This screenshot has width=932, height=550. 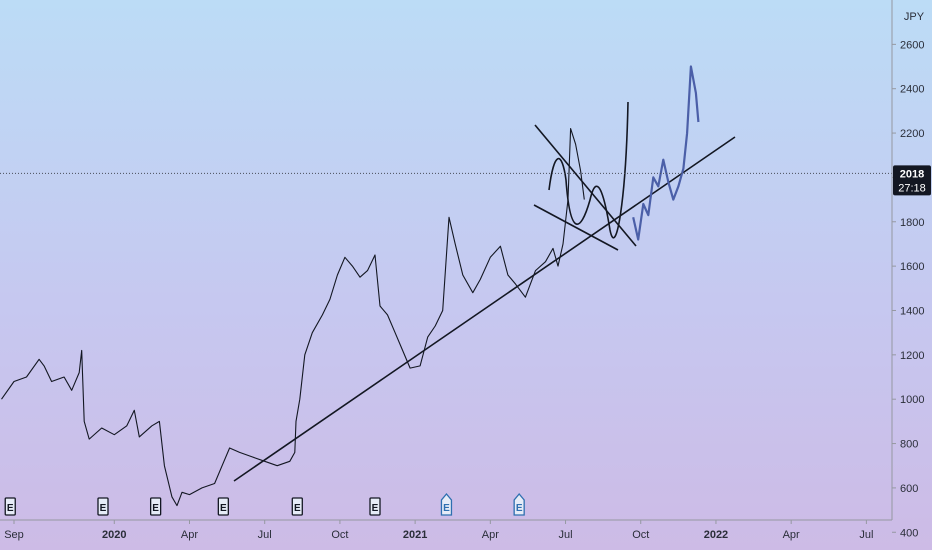 What do you see at coordinates (446, 530) in the screenshot?
I see `time-axis: Sep 2020 Apr Jul Oct 2021 Apr Jul Oct 2022 Apr Jul` at bounding box center [446, 530].